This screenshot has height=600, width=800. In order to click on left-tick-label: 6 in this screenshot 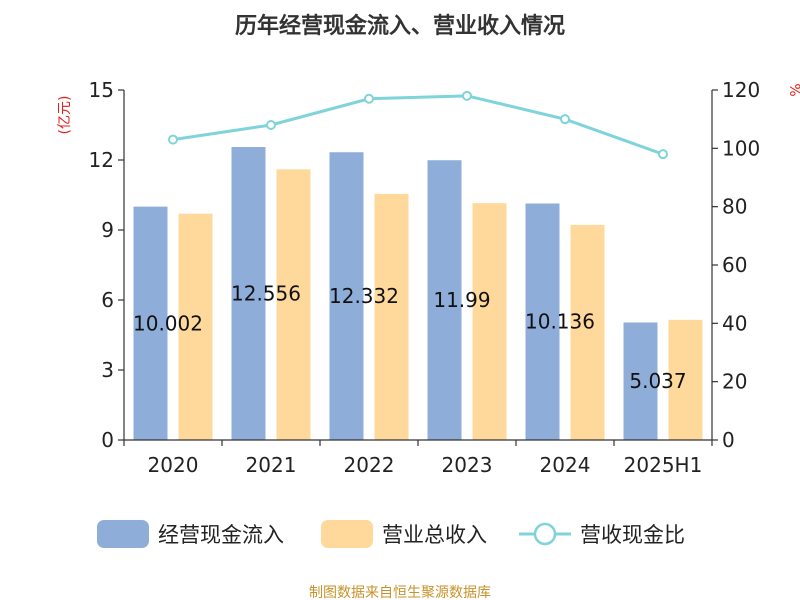, I will do `click(107, 300)`.